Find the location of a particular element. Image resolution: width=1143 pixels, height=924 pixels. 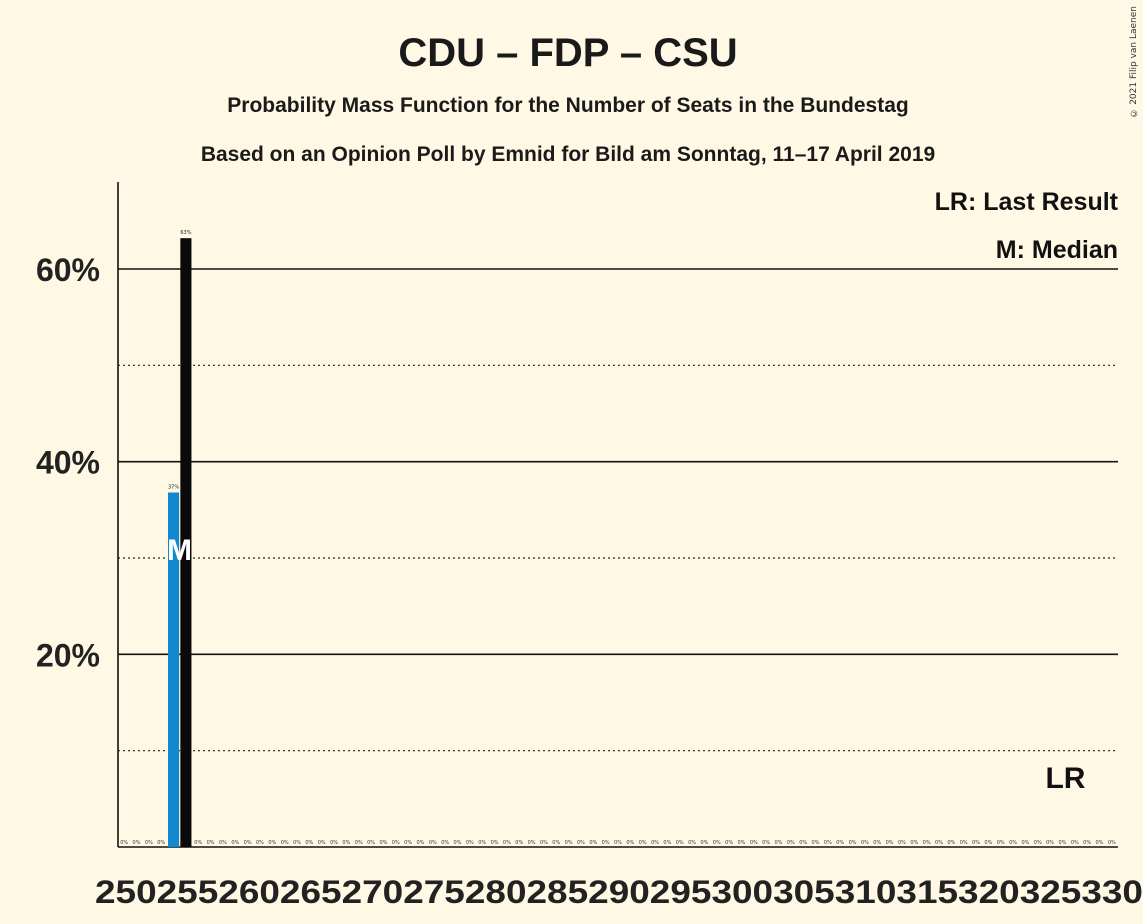

x-tick-label: 260 is located at coordinates (249, 892).